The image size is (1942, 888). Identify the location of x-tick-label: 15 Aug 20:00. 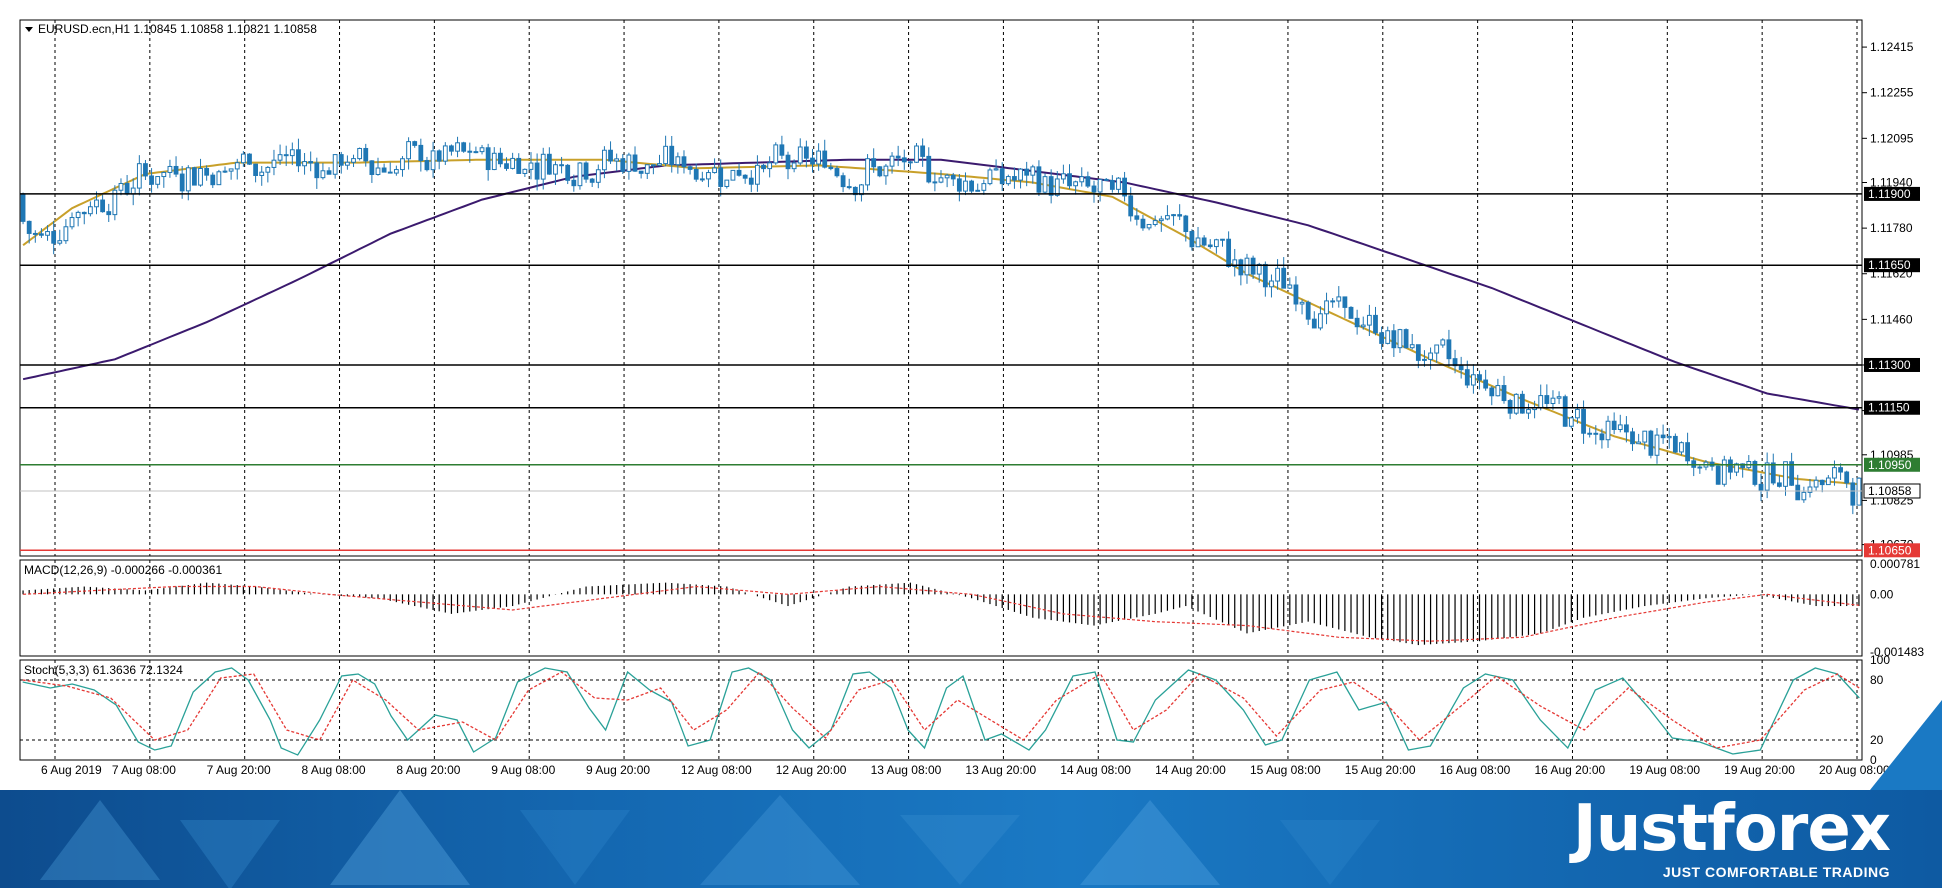
(1380, 770).